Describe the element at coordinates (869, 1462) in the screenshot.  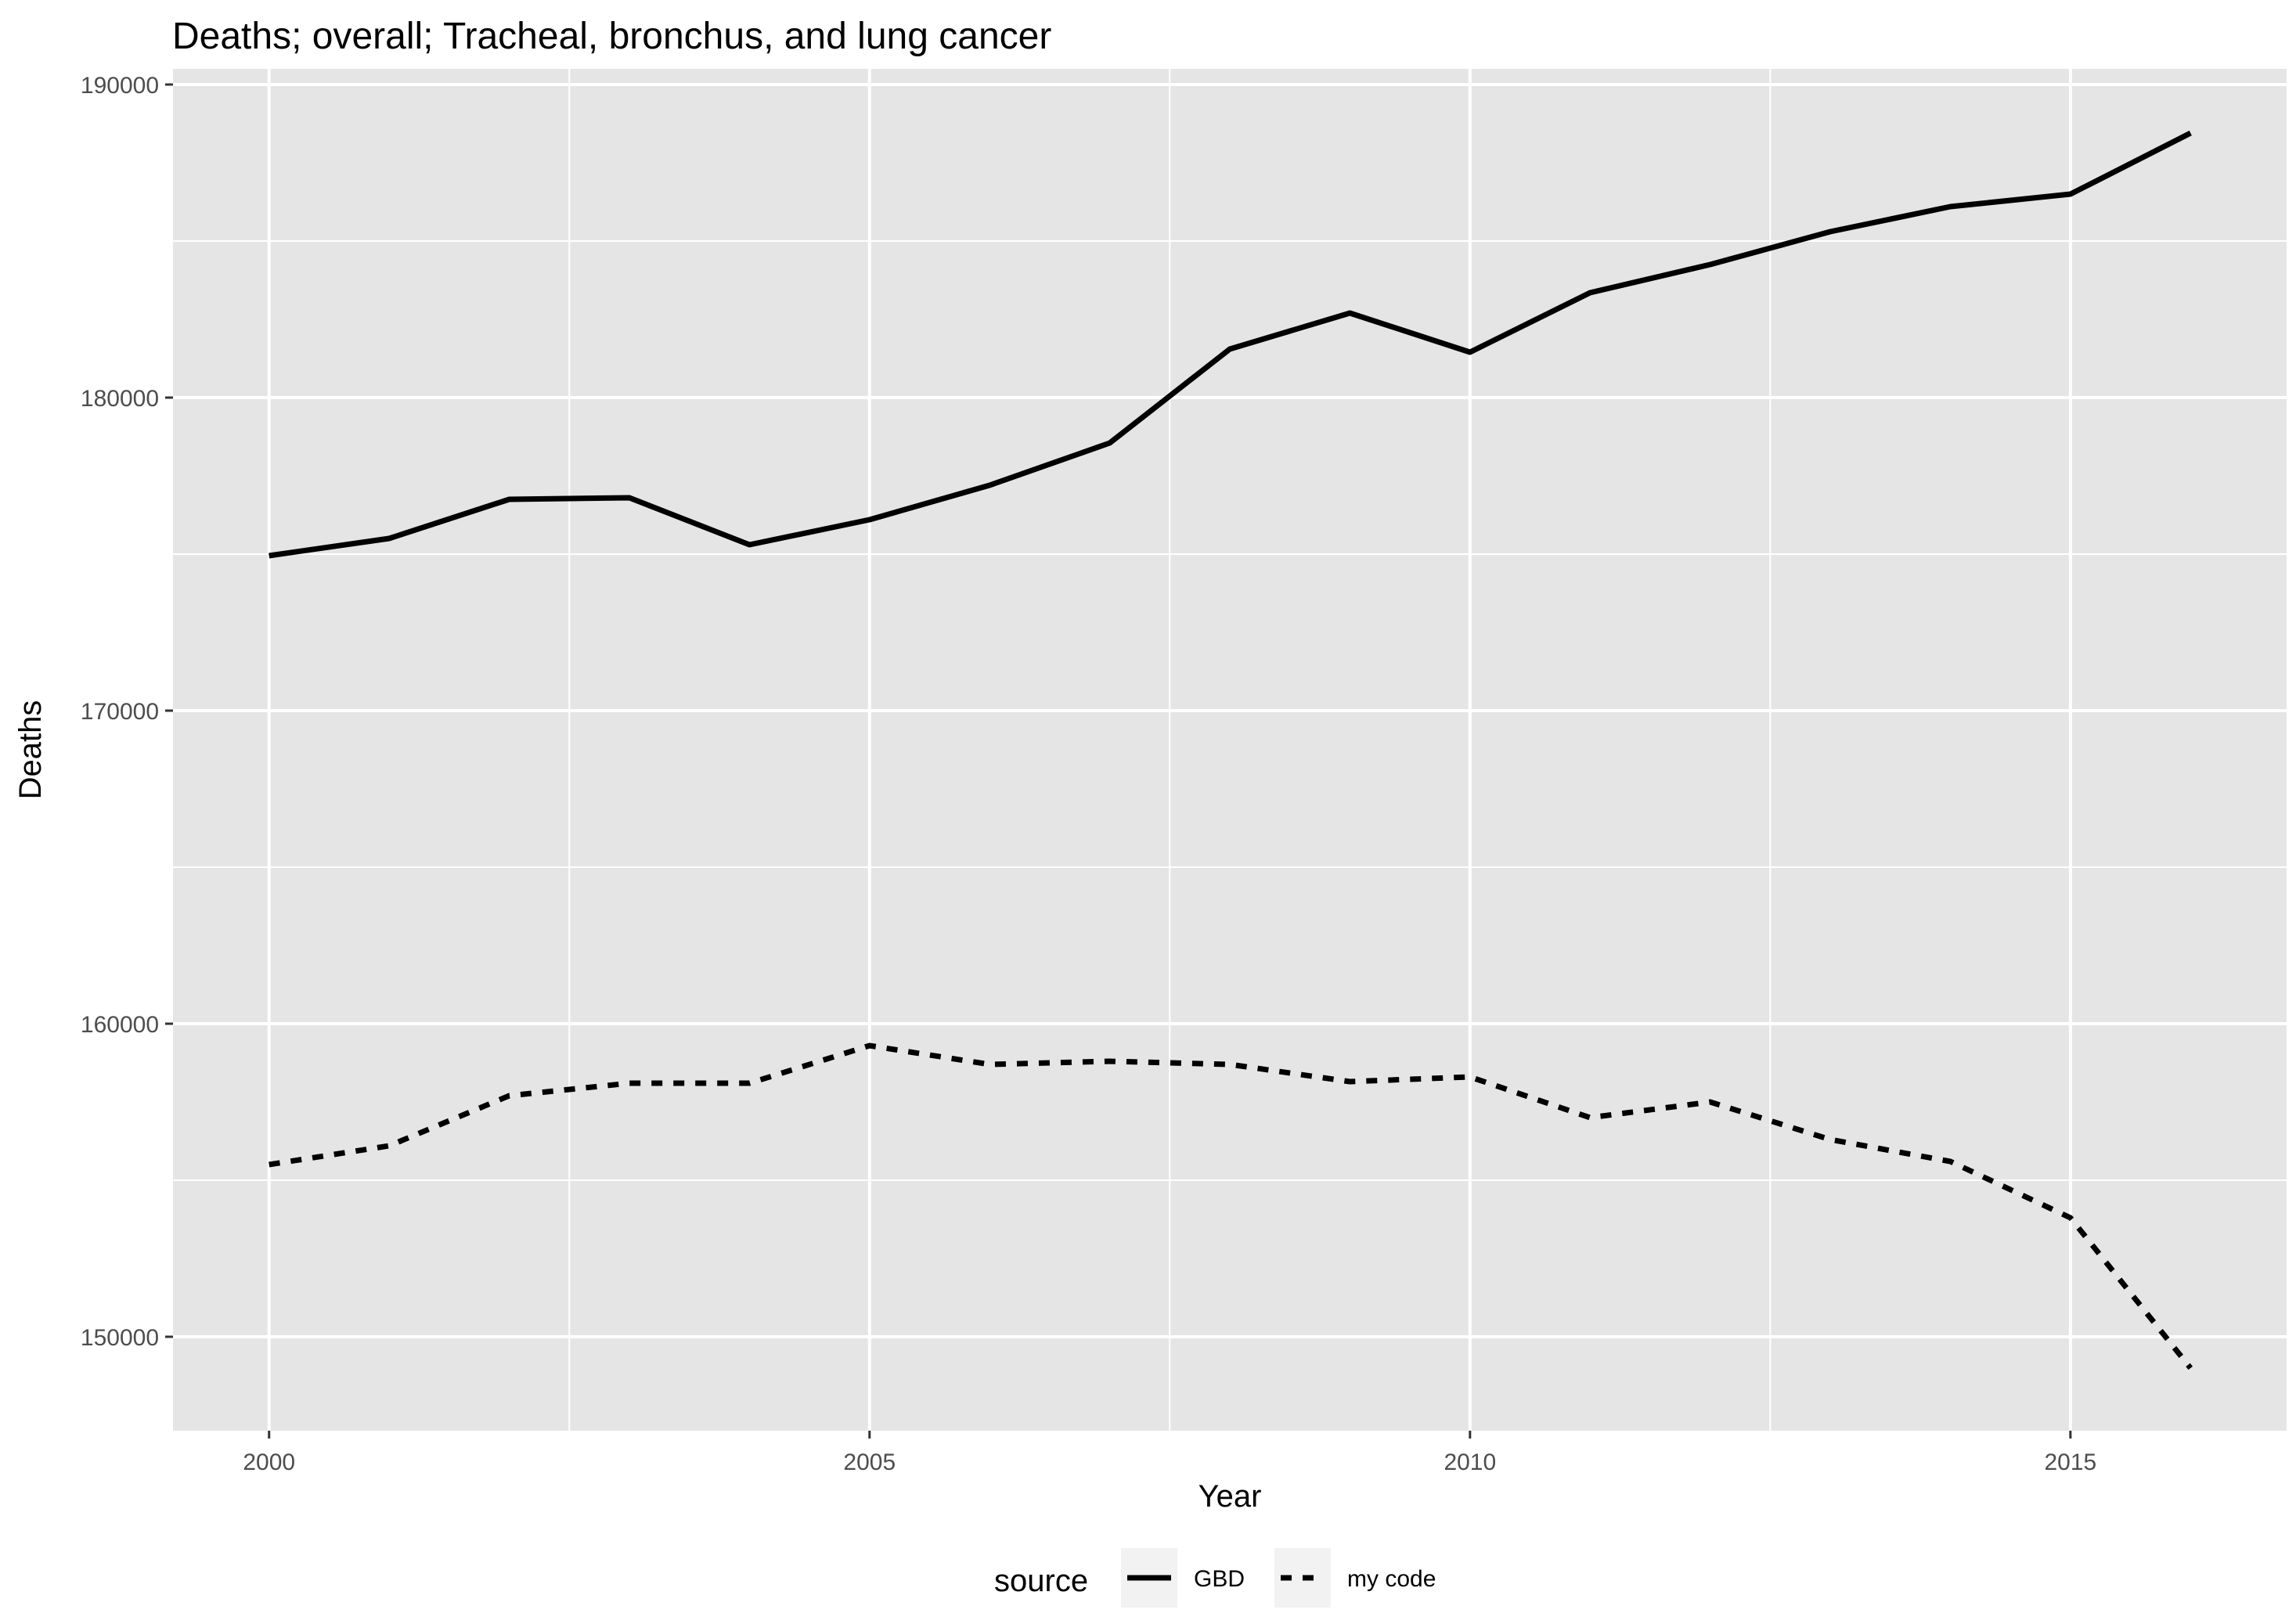
I see `x-tick-label: 2005` at that location.